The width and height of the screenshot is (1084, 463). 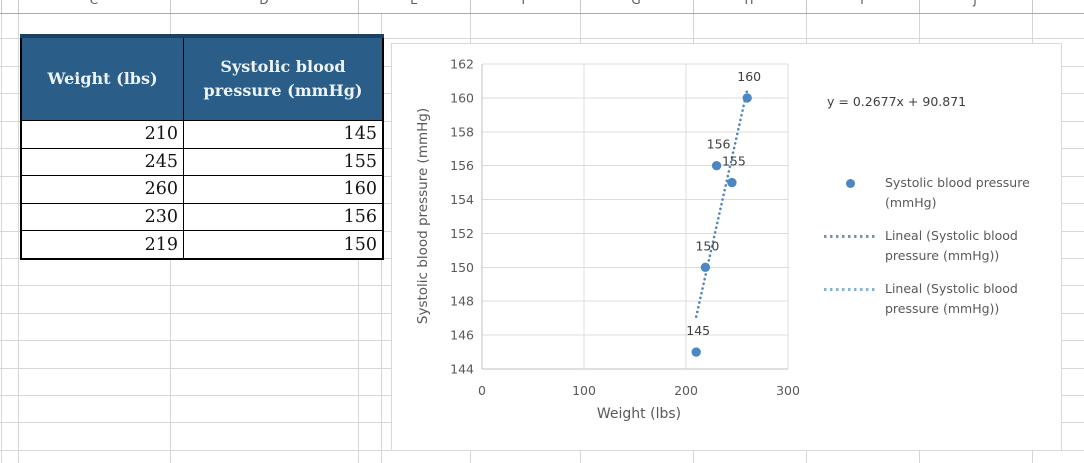 What do you see at coordinates (707, 245) in the screenshot?
I see `data-label: 150` at bounding box center [707, 245].